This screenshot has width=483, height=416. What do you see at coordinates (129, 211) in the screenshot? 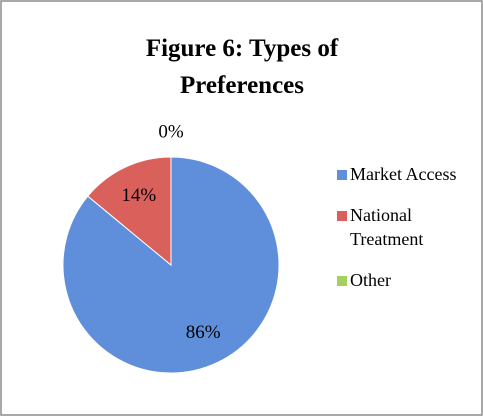
I see `pie-slice` at bounding box center [129, 211].